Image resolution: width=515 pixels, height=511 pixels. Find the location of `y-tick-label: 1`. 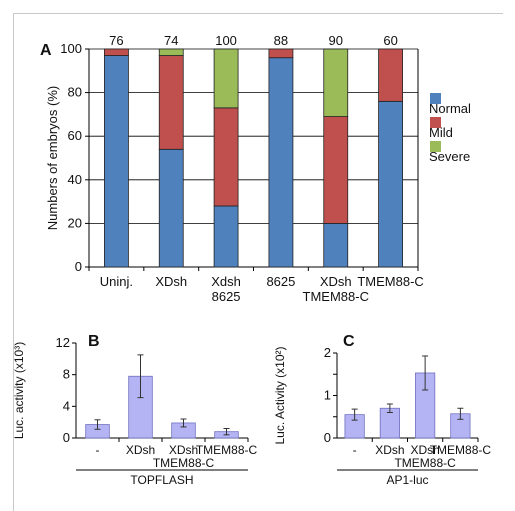

y-tick-label: 1 is located at coordinates (327, 395).